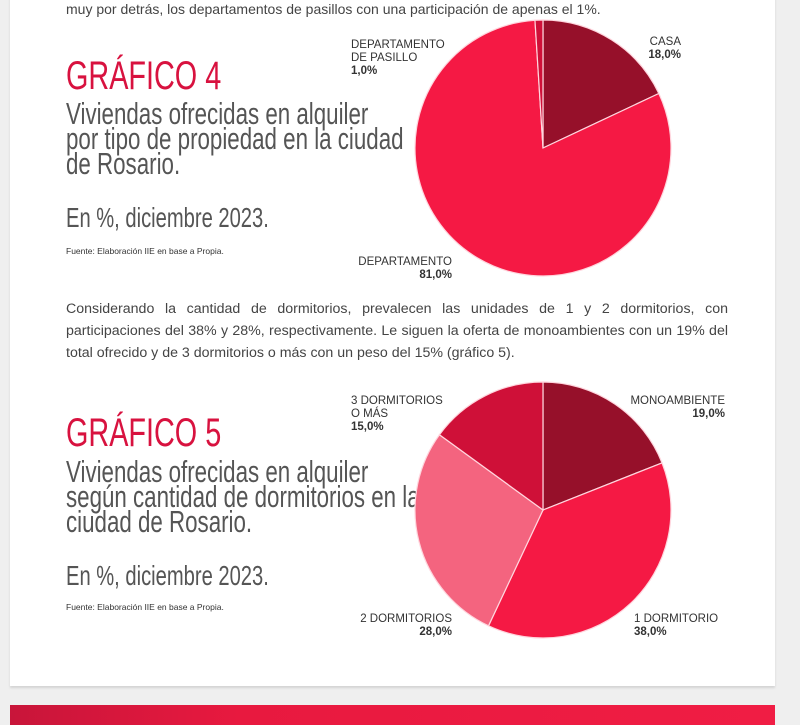 The image size is (800, 725). Describe the element at coordinates (664, 55) in the screenshot. I see `slice-value: 18,0%` at that location.